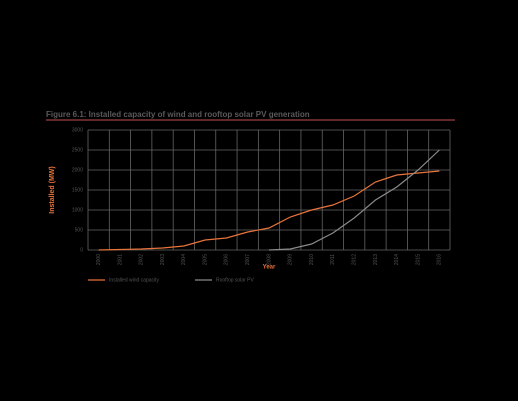 The image size is (518, 401). What do you see at coordinates (312, 259) in the screenshot?
I see `x-tick-label: 2010` at bounding box center [312, 259].